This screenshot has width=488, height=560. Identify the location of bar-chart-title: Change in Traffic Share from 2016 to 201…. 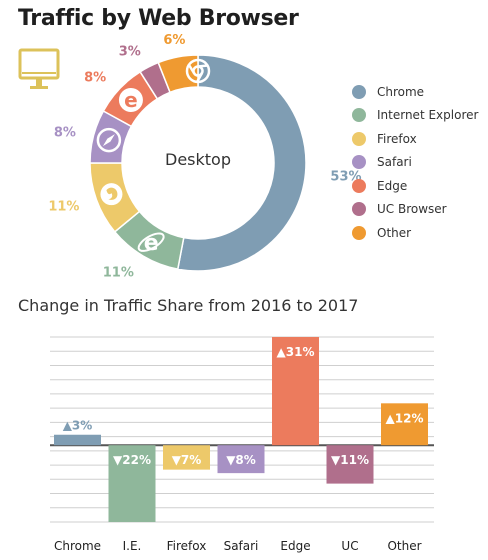
(188, 305).